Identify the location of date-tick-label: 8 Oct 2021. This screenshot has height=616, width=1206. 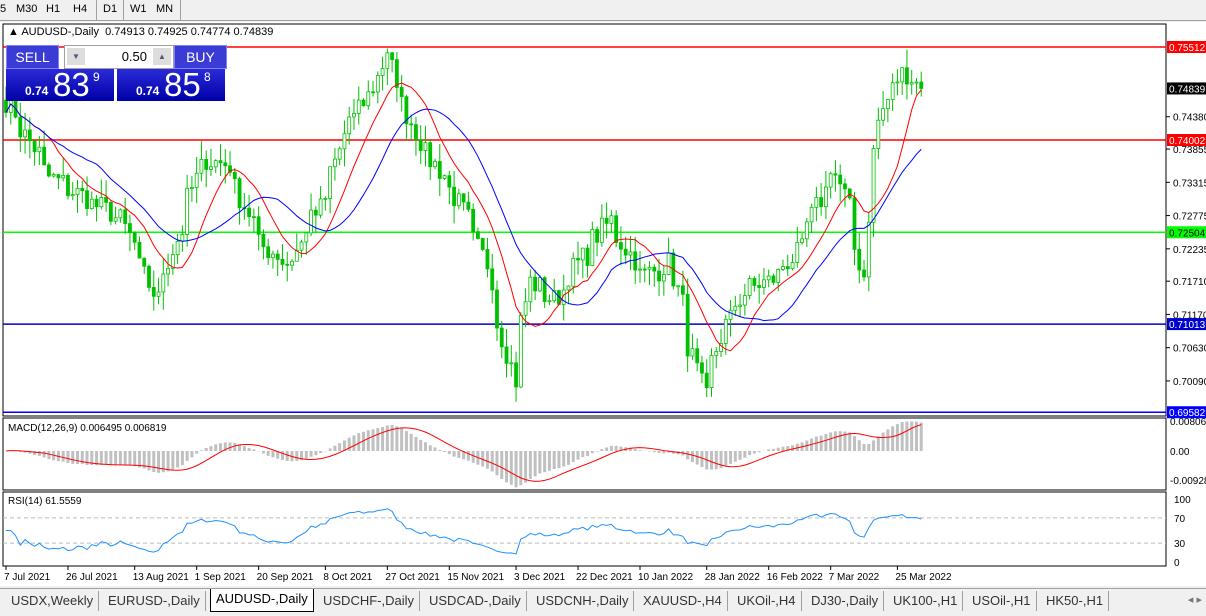
(347, 577).